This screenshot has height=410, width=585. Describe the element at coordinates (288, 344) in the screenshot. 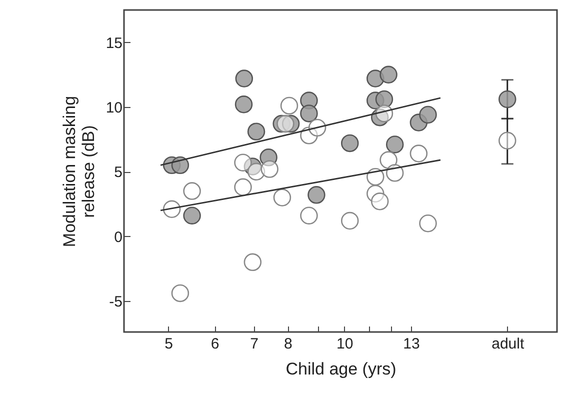

I see `x-tick-label: 8` at that location.